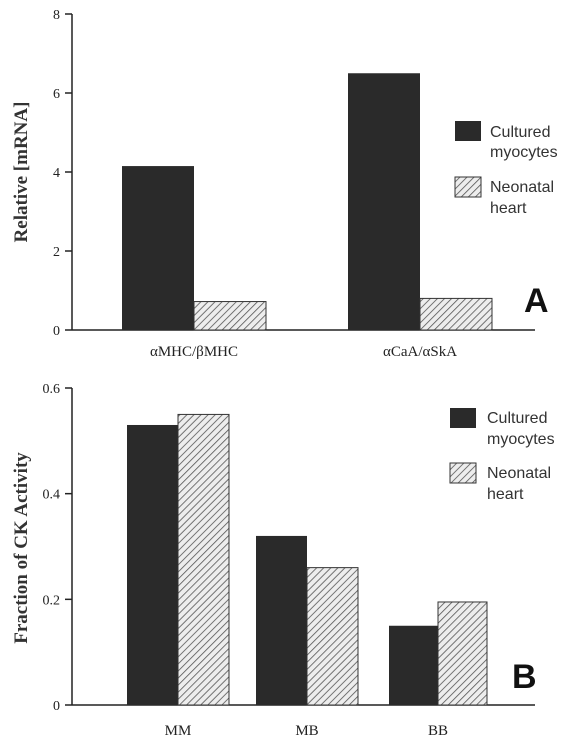 This screenshot has height=741, width=582. What do you see at coordinates (56, 94) in the screenshot?
I see `chart-a-y-tick-label-3: 6` at bounding box center [56, 94].